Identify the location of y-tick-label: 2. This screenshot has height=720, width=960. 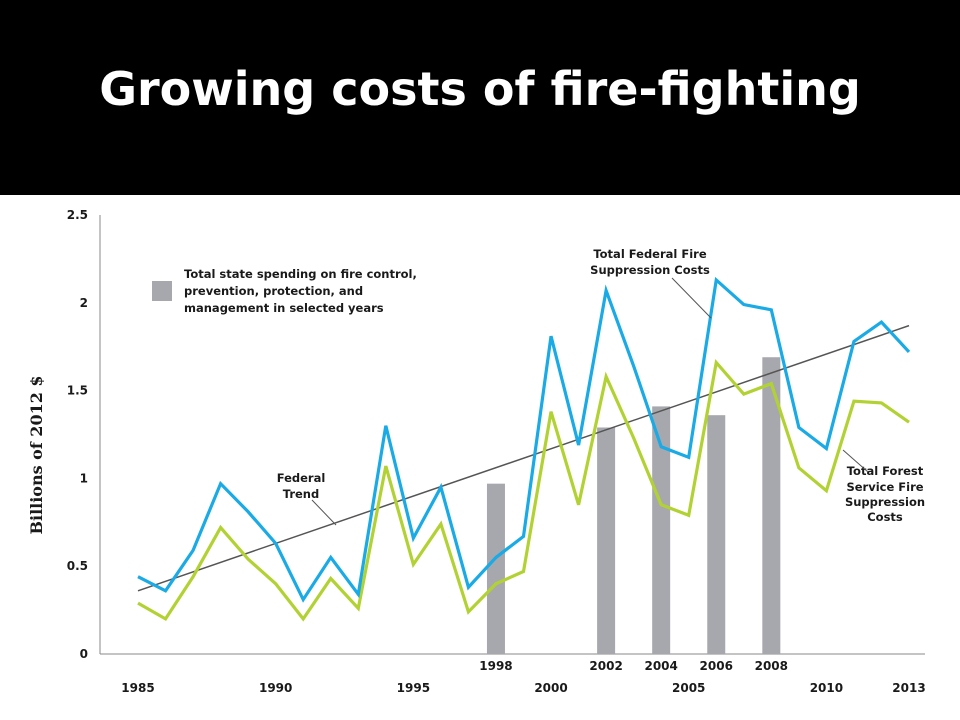
(84, 303).